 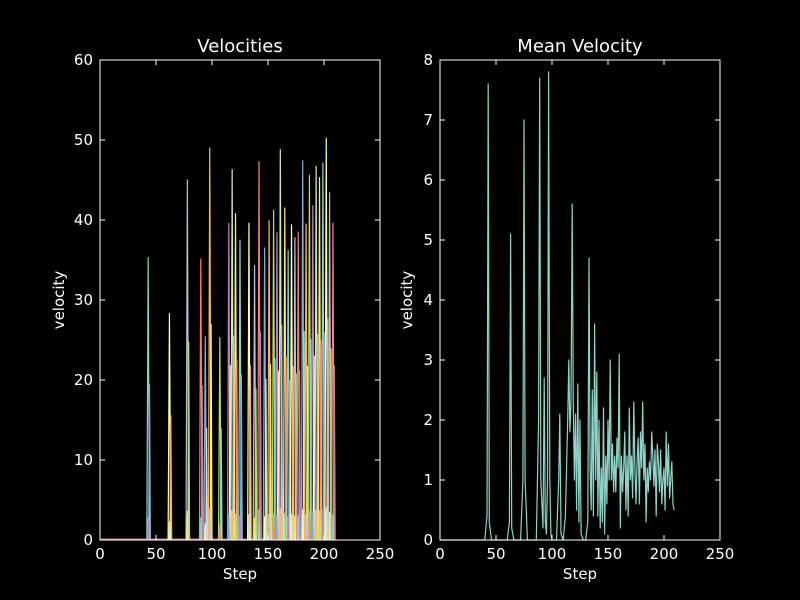 I want to click on velocities-y-tick-label: 40, so click(x=83, y=220).